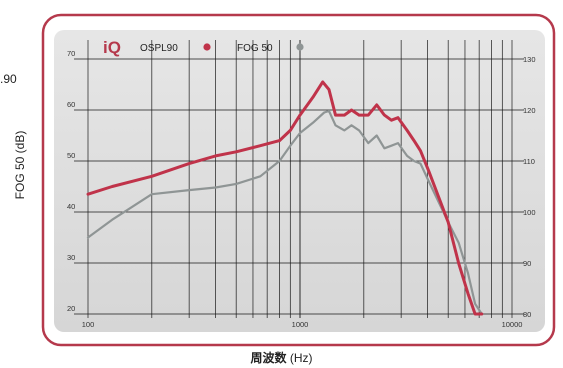 This screenshot has height=368, width=563. Describe the element at coordinates (512, 324) in the screenshot. I see `x-tick: 10000` at that location.